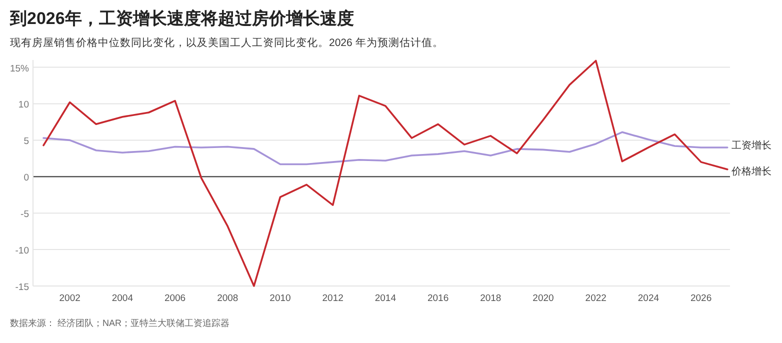 The width and height of the screenshot is (782, 343). Describe the element at coordinates (543, 298) in the screenshot. I see `x-tick-label: 2020` at that location.